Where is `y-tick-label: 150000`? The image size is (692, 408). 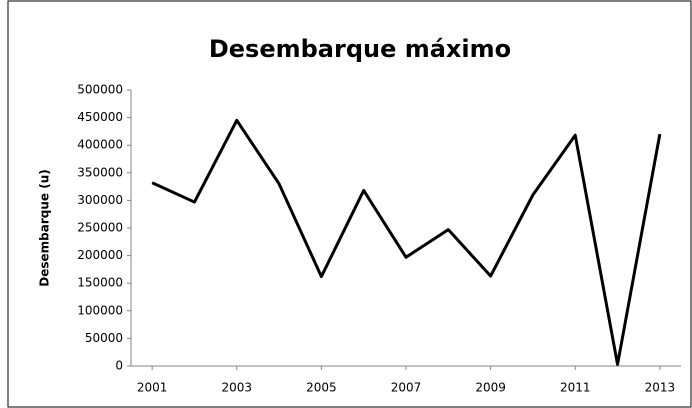
y-tick-label: 150000 is located at coordinates (100, 283).